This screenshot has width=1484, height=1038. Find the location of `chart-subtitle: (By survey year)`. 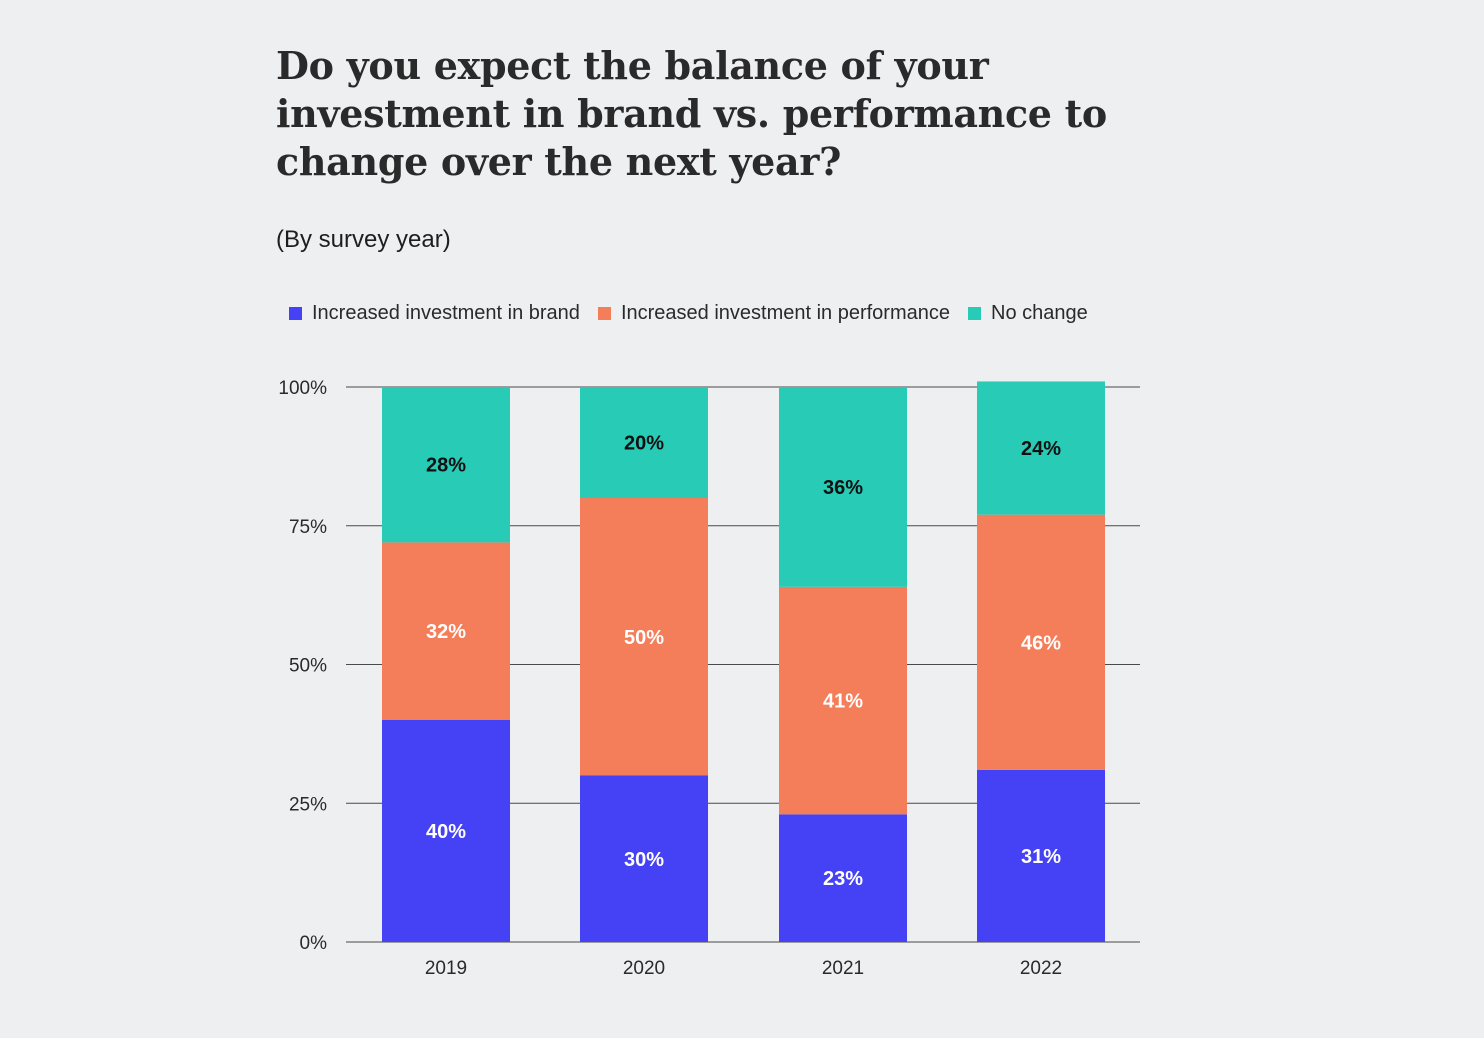

chart-subtitle: (By survey year) is located at coordinates (363, 239).